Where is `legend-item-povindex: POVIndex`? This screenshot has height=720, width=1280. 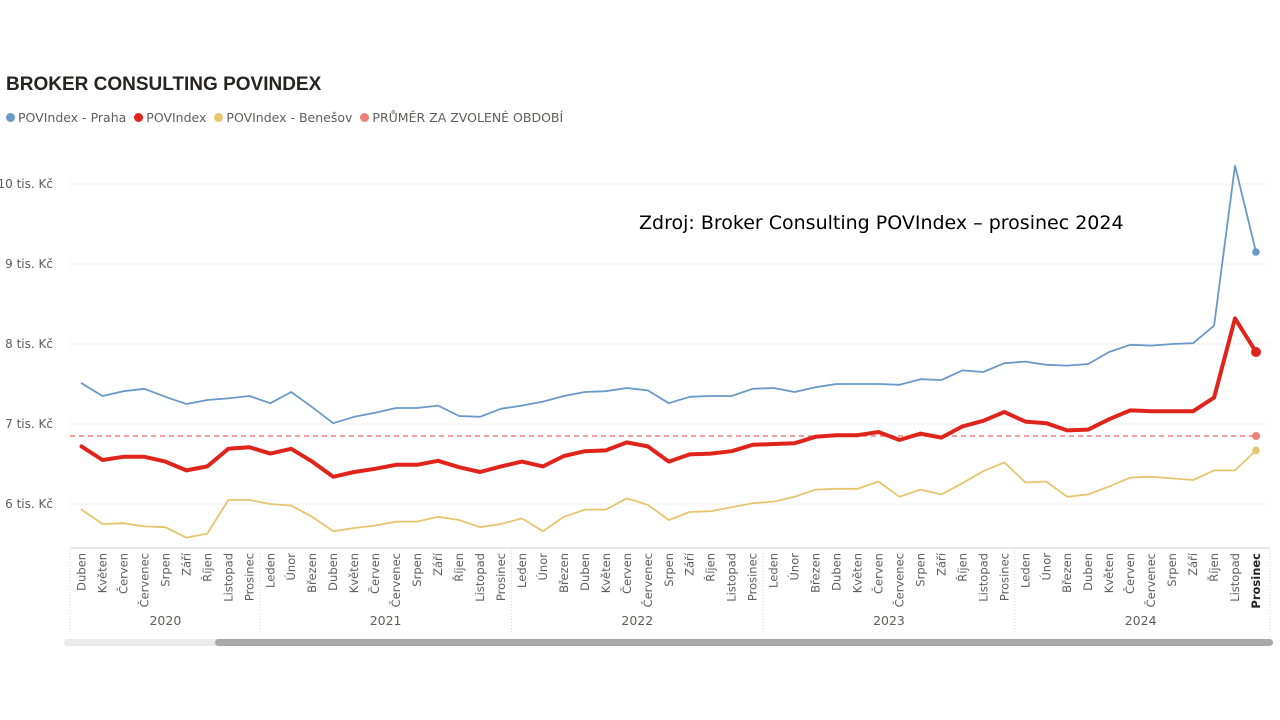 legend-item-povindex: POVIndex is located at coordinates (170, 117).